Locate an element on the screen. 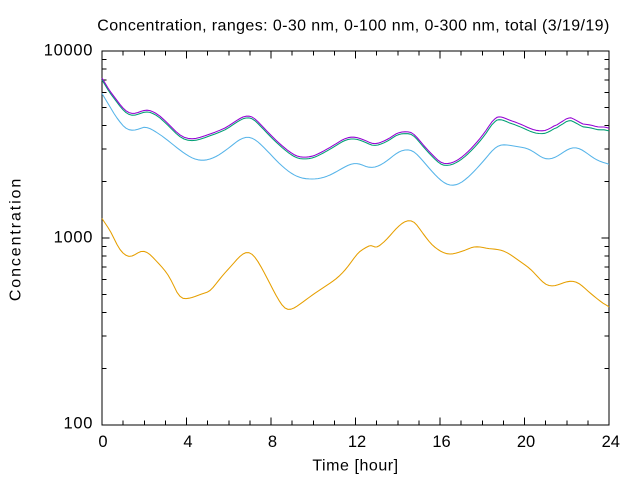 The height and width of the screenshot is (480, 640). svg-text: 24 is located at coordinates (611, 442).